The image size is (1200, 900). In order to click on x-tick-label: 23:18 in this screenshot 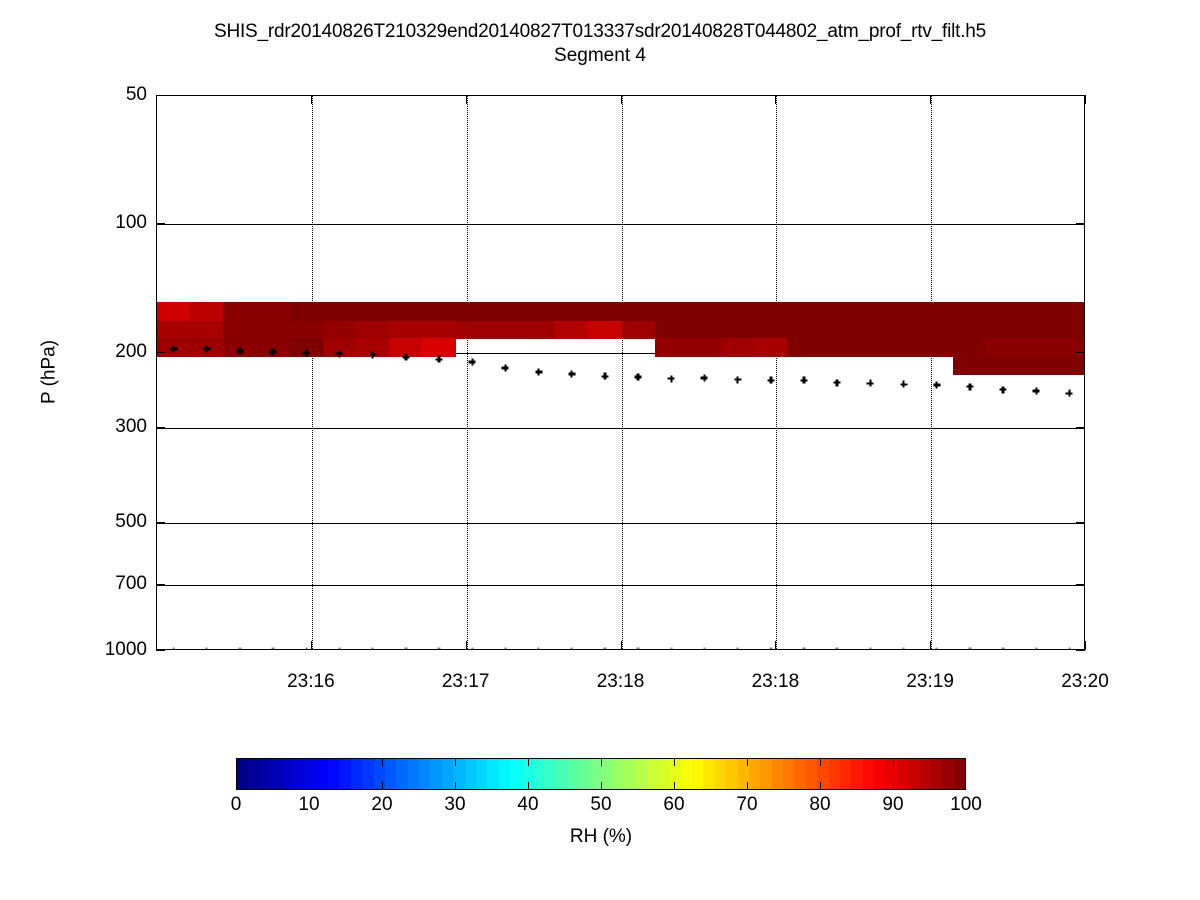, I will do `click(775, 681)`.